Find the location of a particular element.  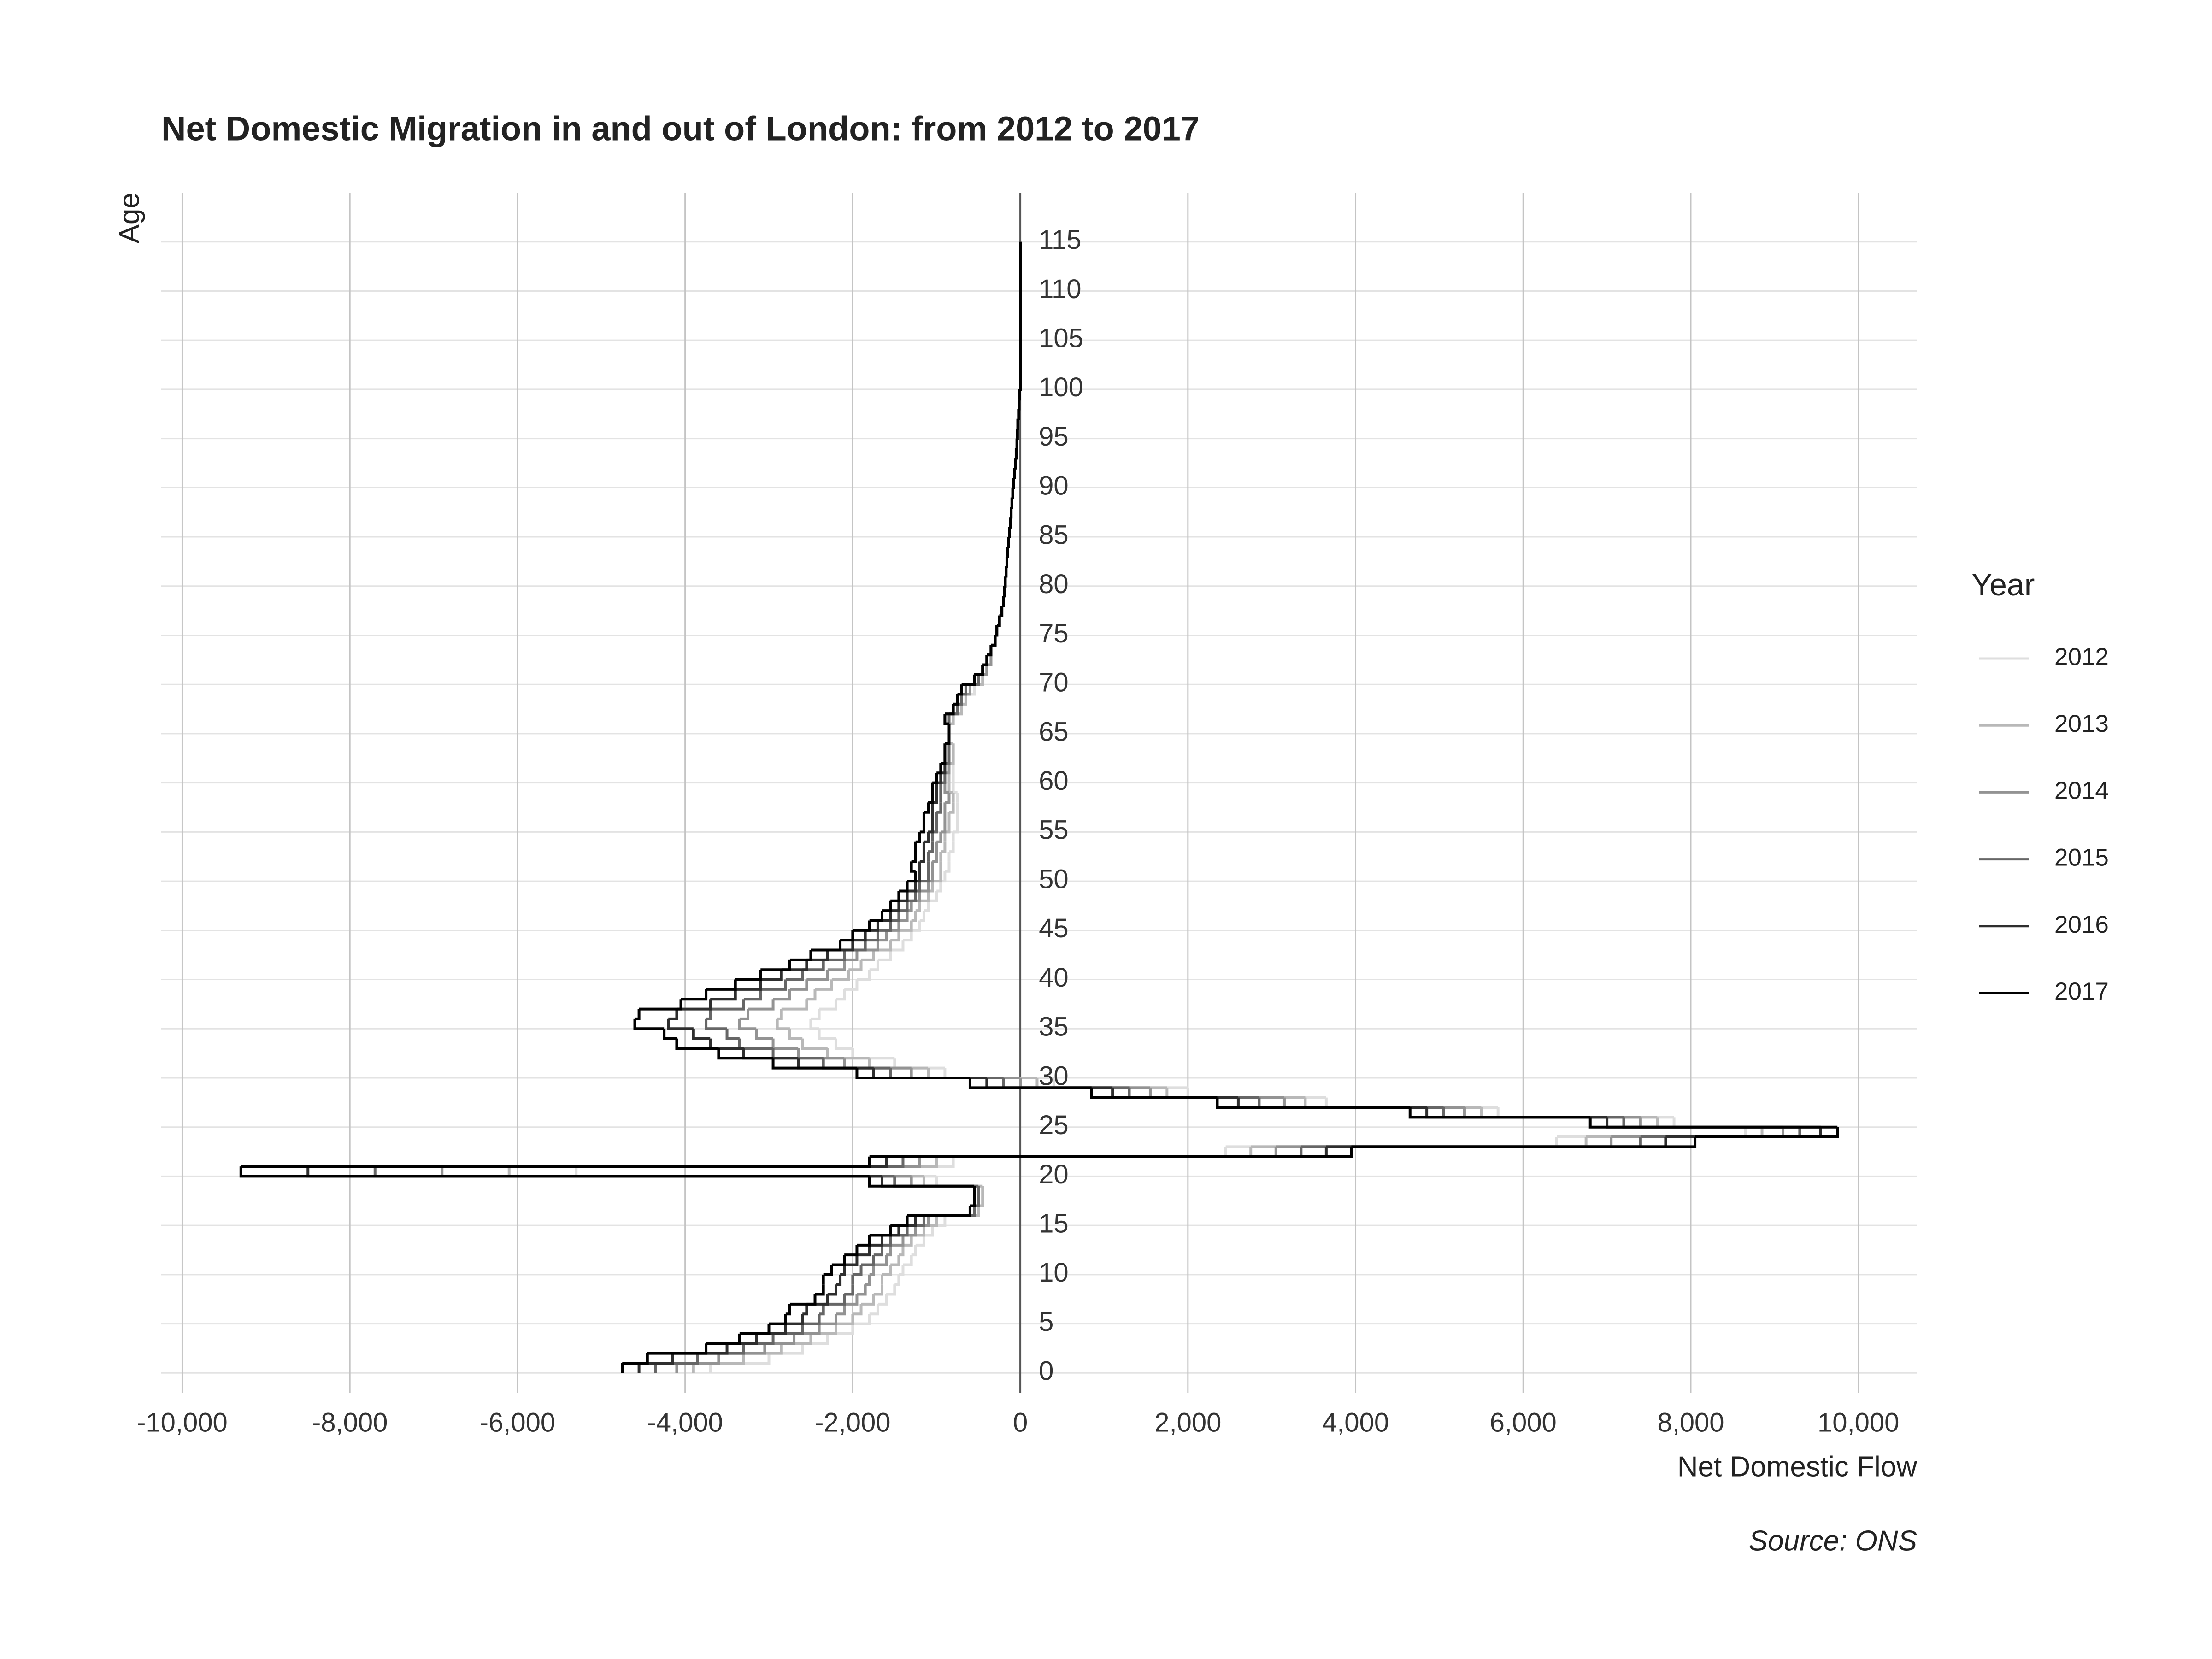

y-tick-label: 90 is located at coordinates (1054, 486).